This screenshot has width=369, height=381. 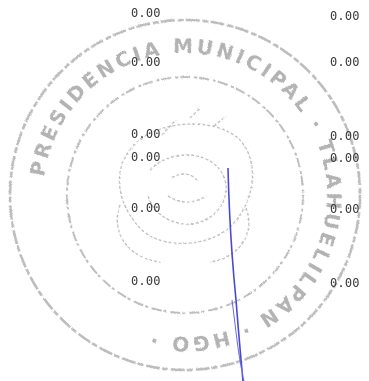 What do you see at coordinates (345, 136) in the screenshot?
I see `amount-col-b-3: 0.00` at bounding box center [345, 136].